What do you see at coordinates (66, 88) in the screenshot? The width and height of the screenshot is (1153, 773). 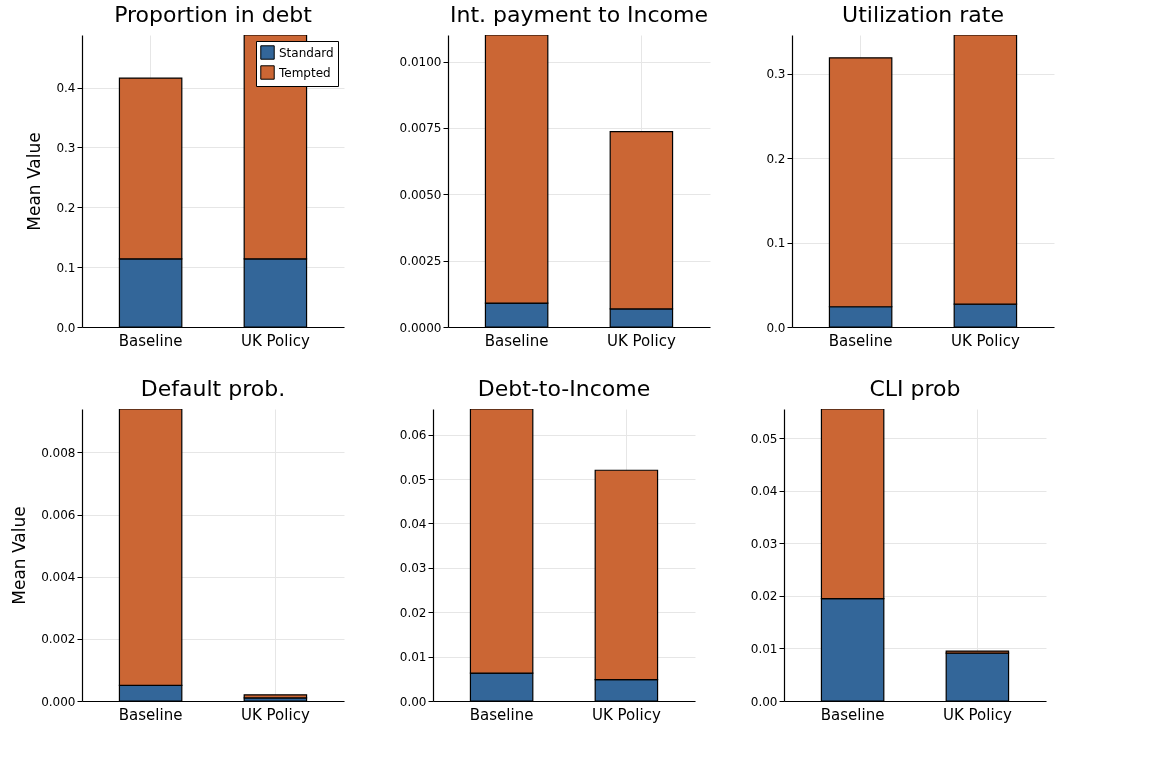 I see `y-tick-label: 0.4` at bounding box center [66, 88].